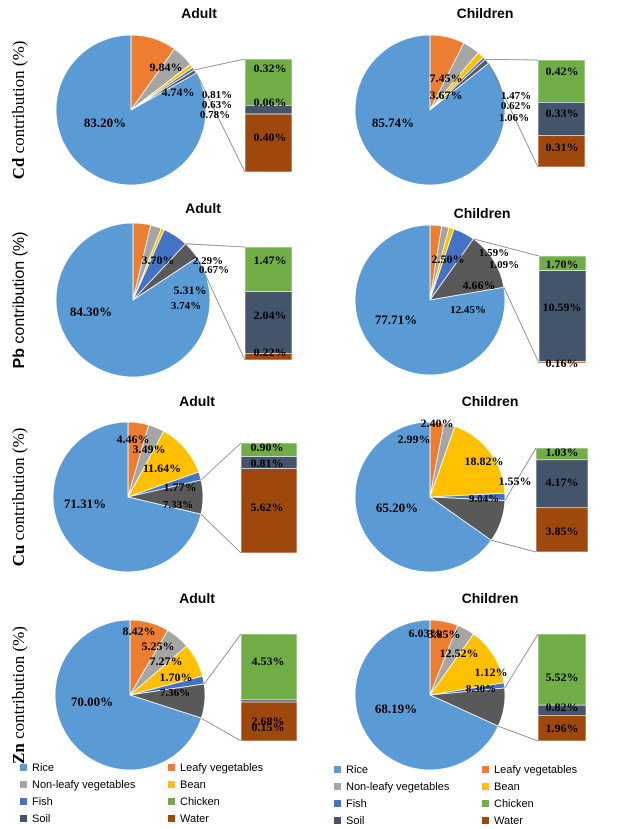 The height and width of the screenshot is (829, 633). What do you see at coordinates (562, 264) in the screenshot?
I see `data-label-chicken: 1.70%` at bounding box center [562, 264].